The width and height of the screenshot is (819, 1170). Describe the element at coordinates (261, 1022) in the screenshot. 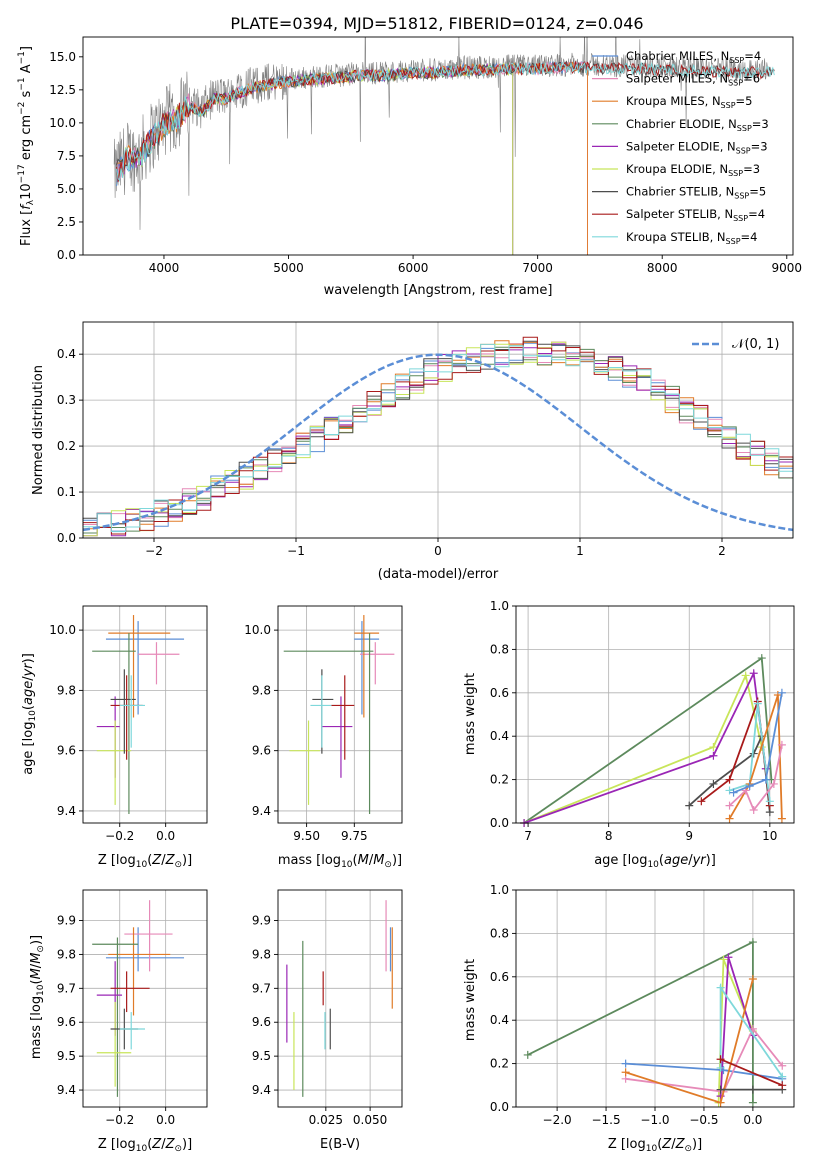

I see `ebv-mass-ytick-label: 9.6` at that location.